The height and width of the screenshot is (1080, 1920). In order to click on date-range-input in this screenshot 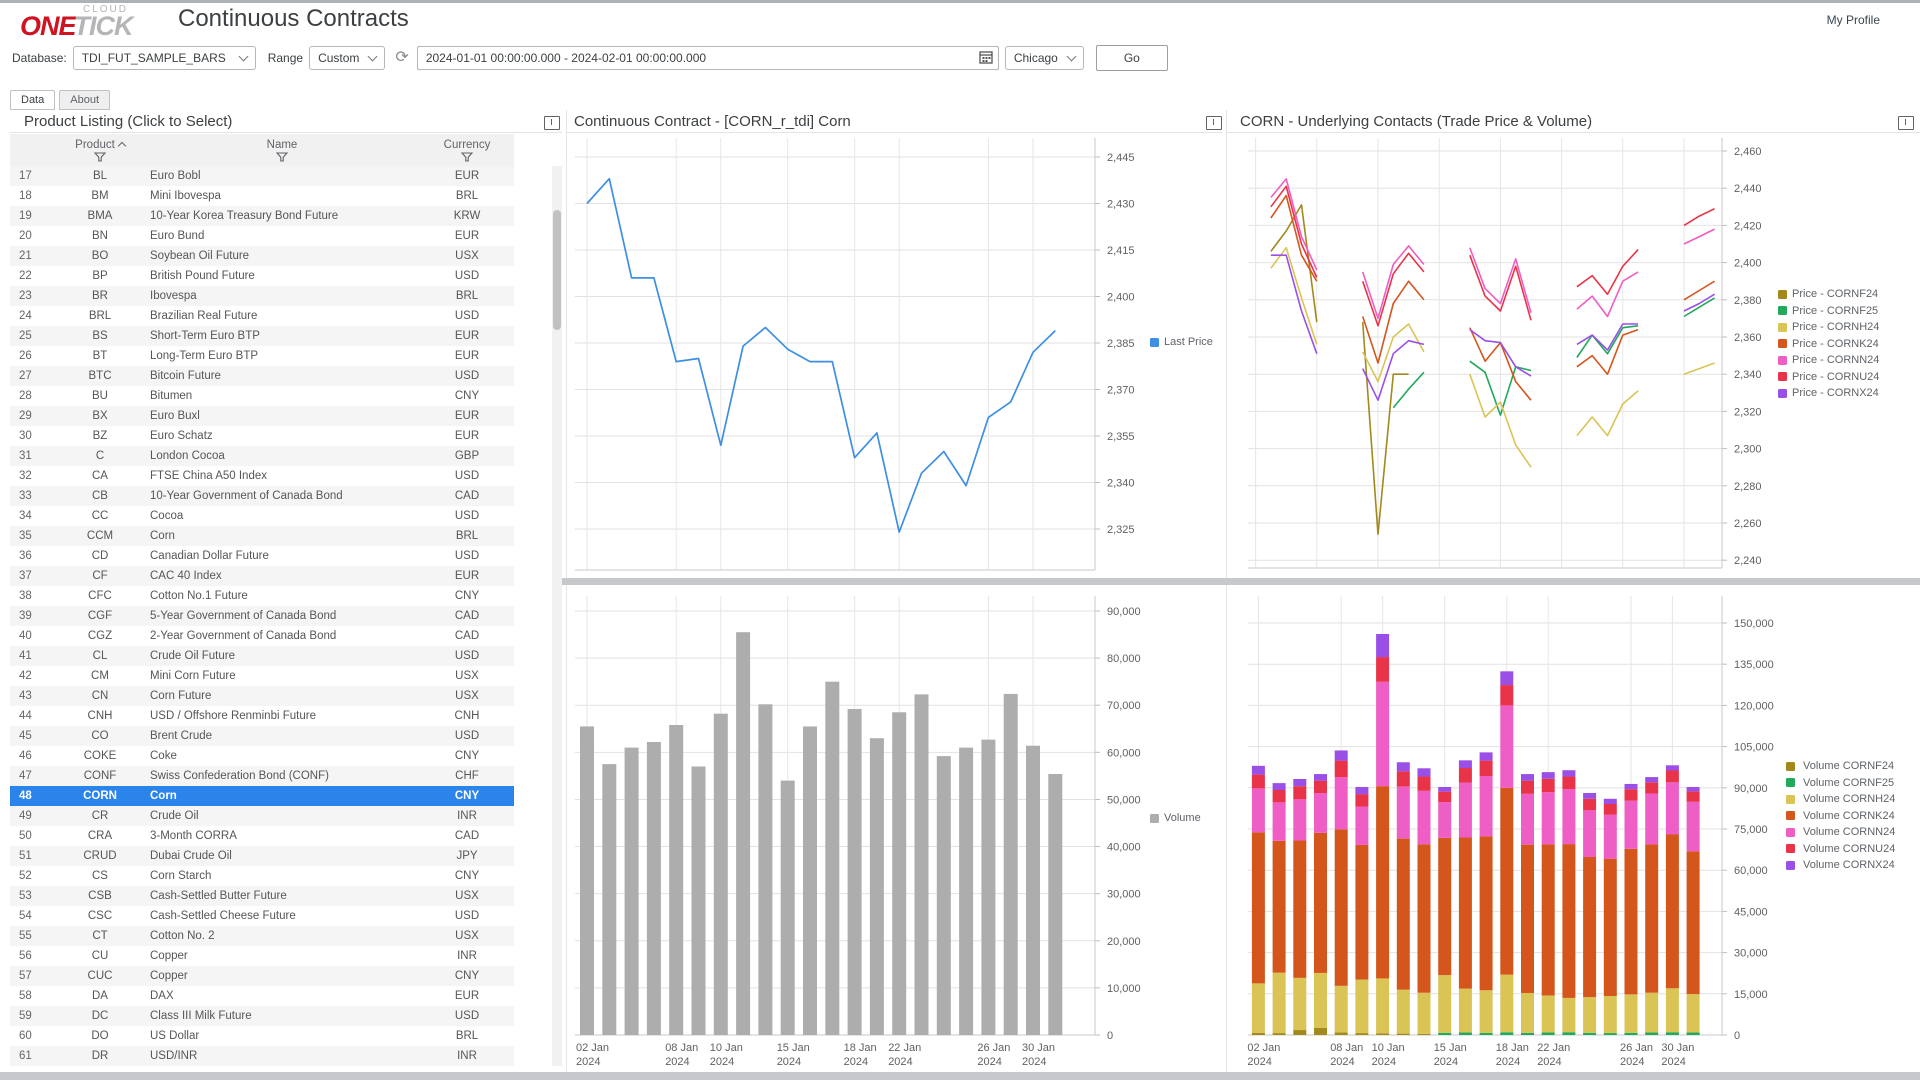, I will do `click(707, 58)`.